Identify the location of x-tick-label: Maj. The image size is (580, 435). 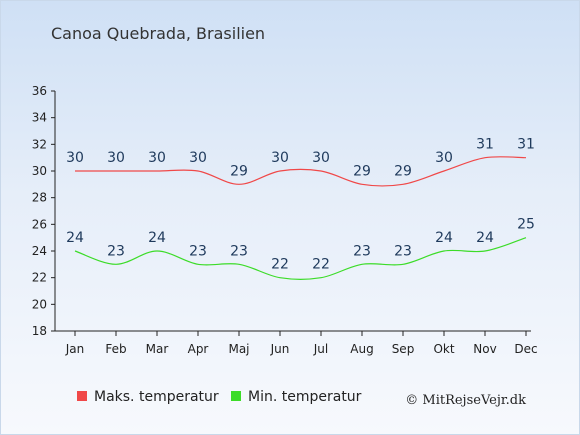
(238, 349).